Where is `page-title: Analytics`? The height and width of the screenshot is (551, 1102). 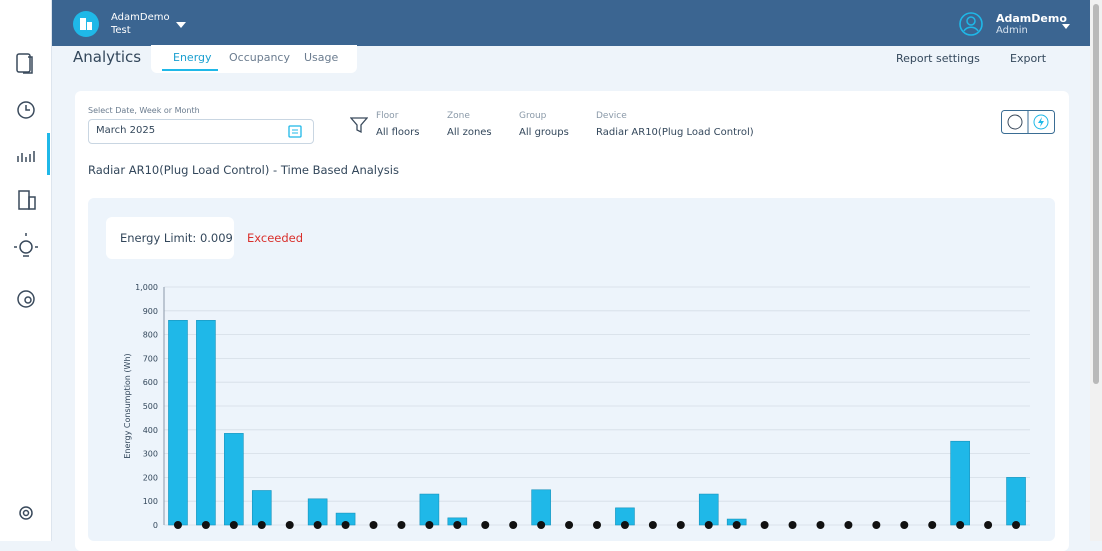 page-title: Analytics is located at coordinates (107, 57).